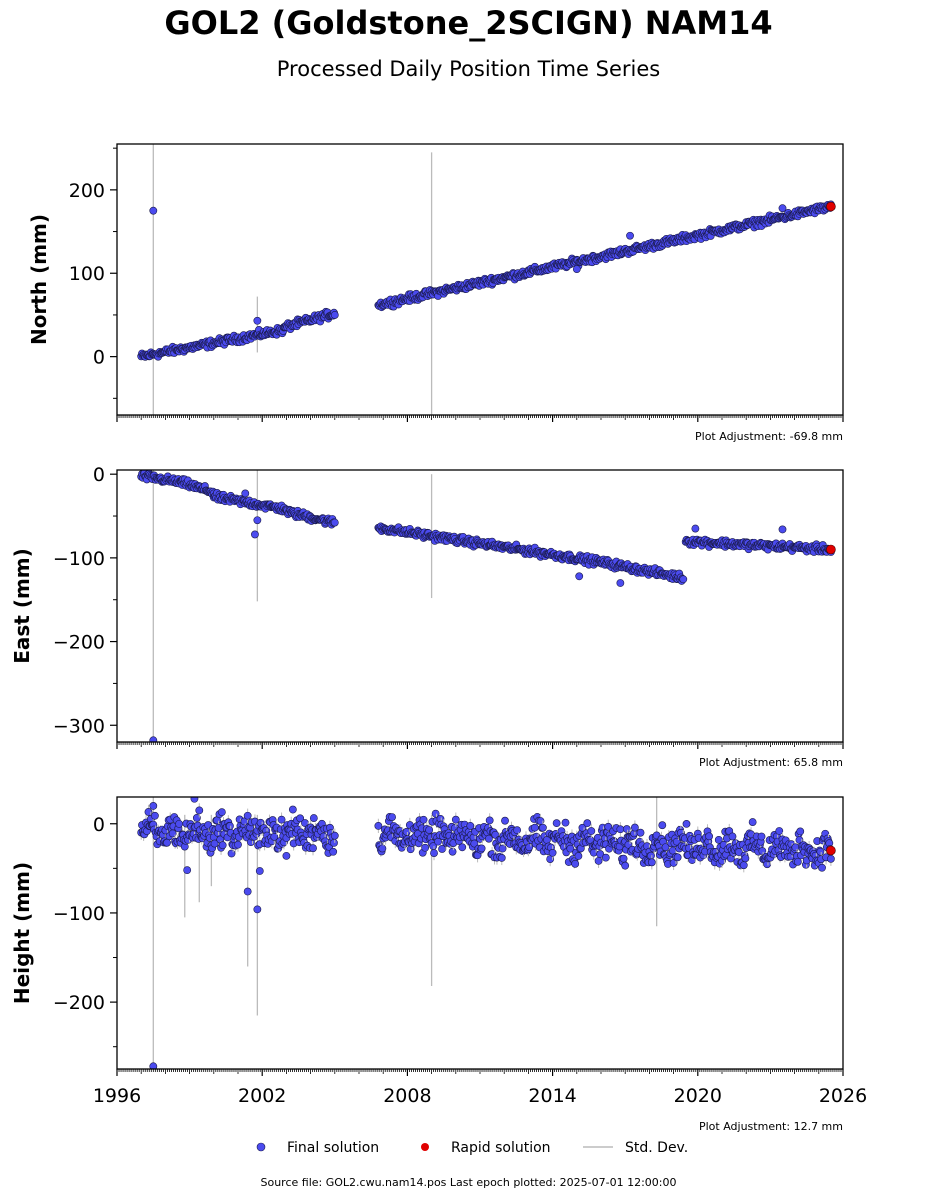 The width and height of the screenshot is (937, 1200). I want to click on height-final-points, so click(486, 838).